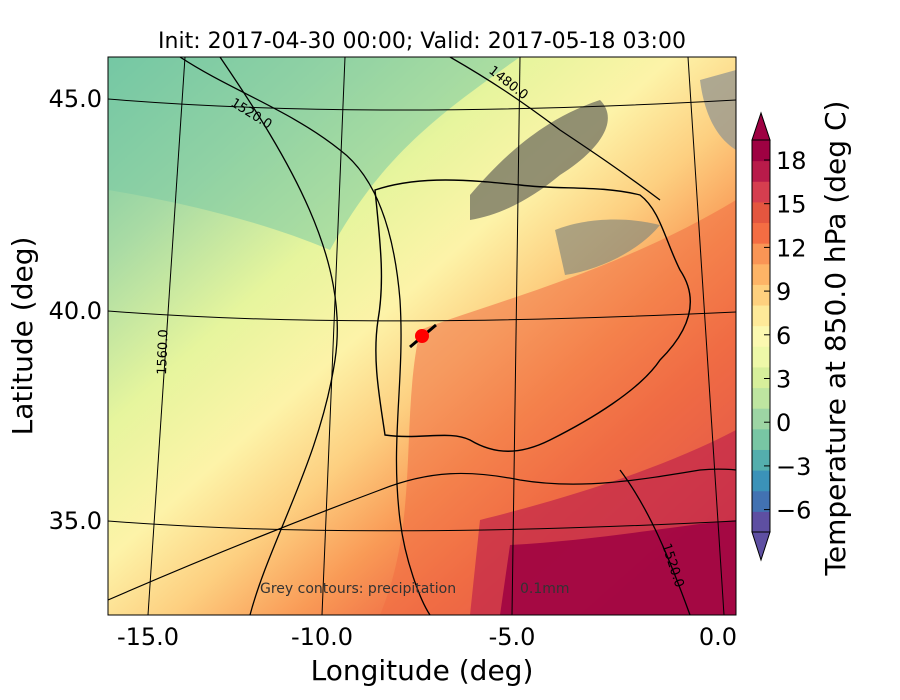  What do you see at coordinates (793, 467) in the screenshot?
I see `colorbar-tick-label: −3` at bounding box center [793, 467].